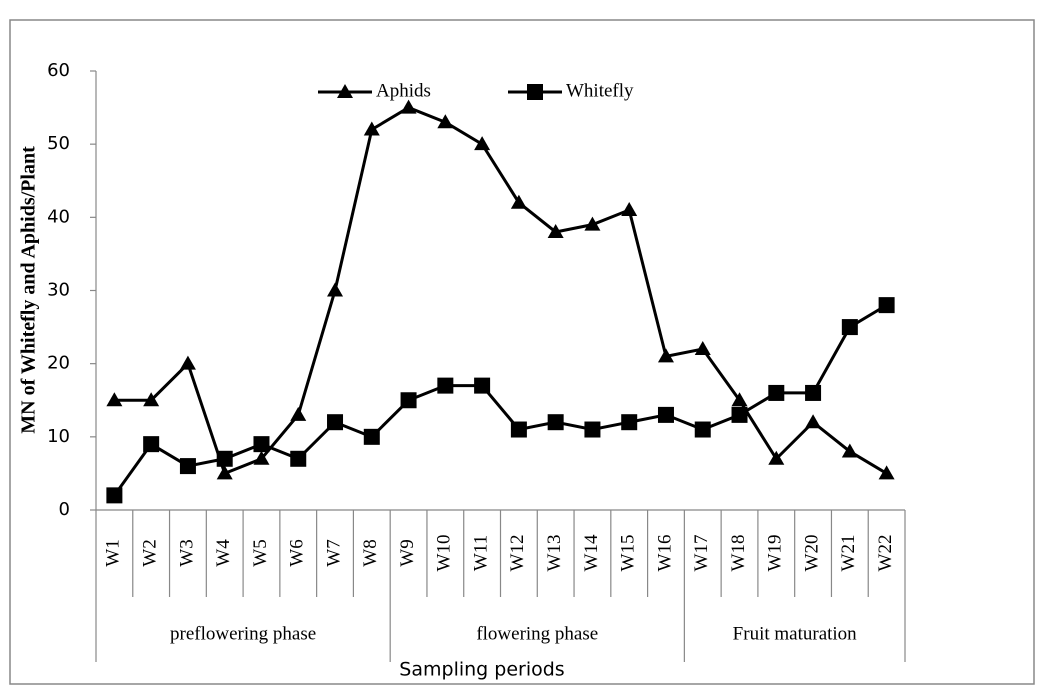  Describe the element at coordinates (885, 553) in the screenshot. I see `x-tick-label: W22` at that location.